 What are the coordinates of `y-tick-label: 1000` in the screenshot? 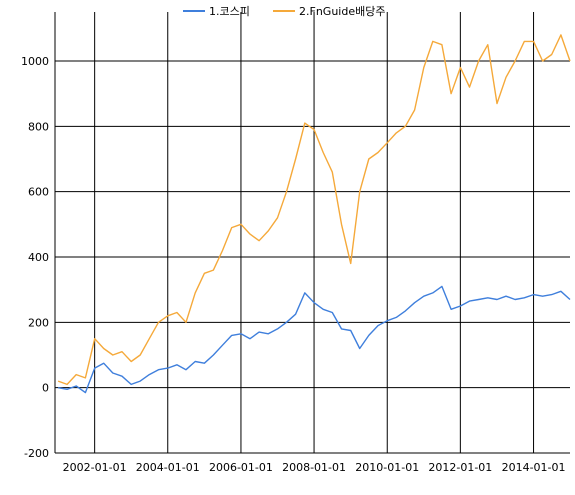 It's located at (35, 61).